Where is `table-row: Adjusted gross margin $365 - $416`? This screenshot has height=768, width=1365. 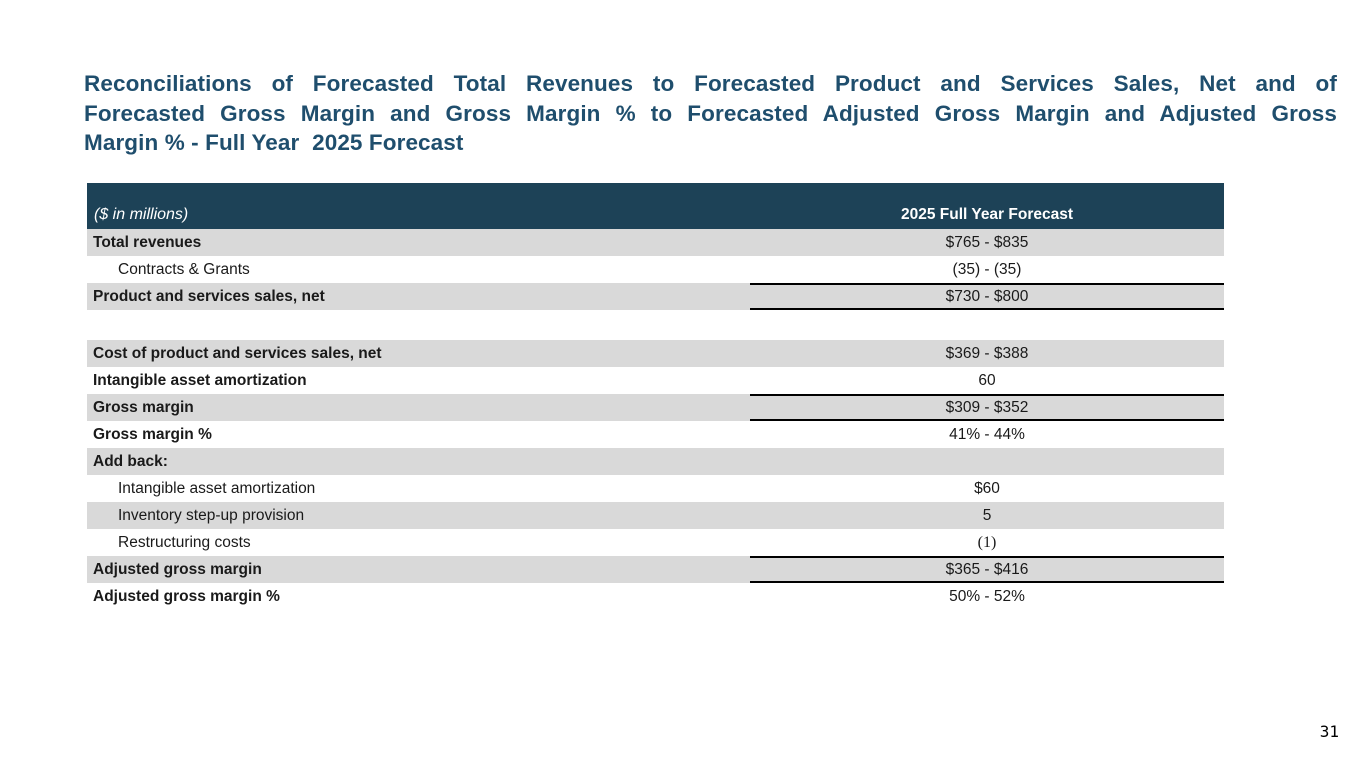 table-row: Adjusted gross margin $365 - $416 is located at coordinates (655, 569).